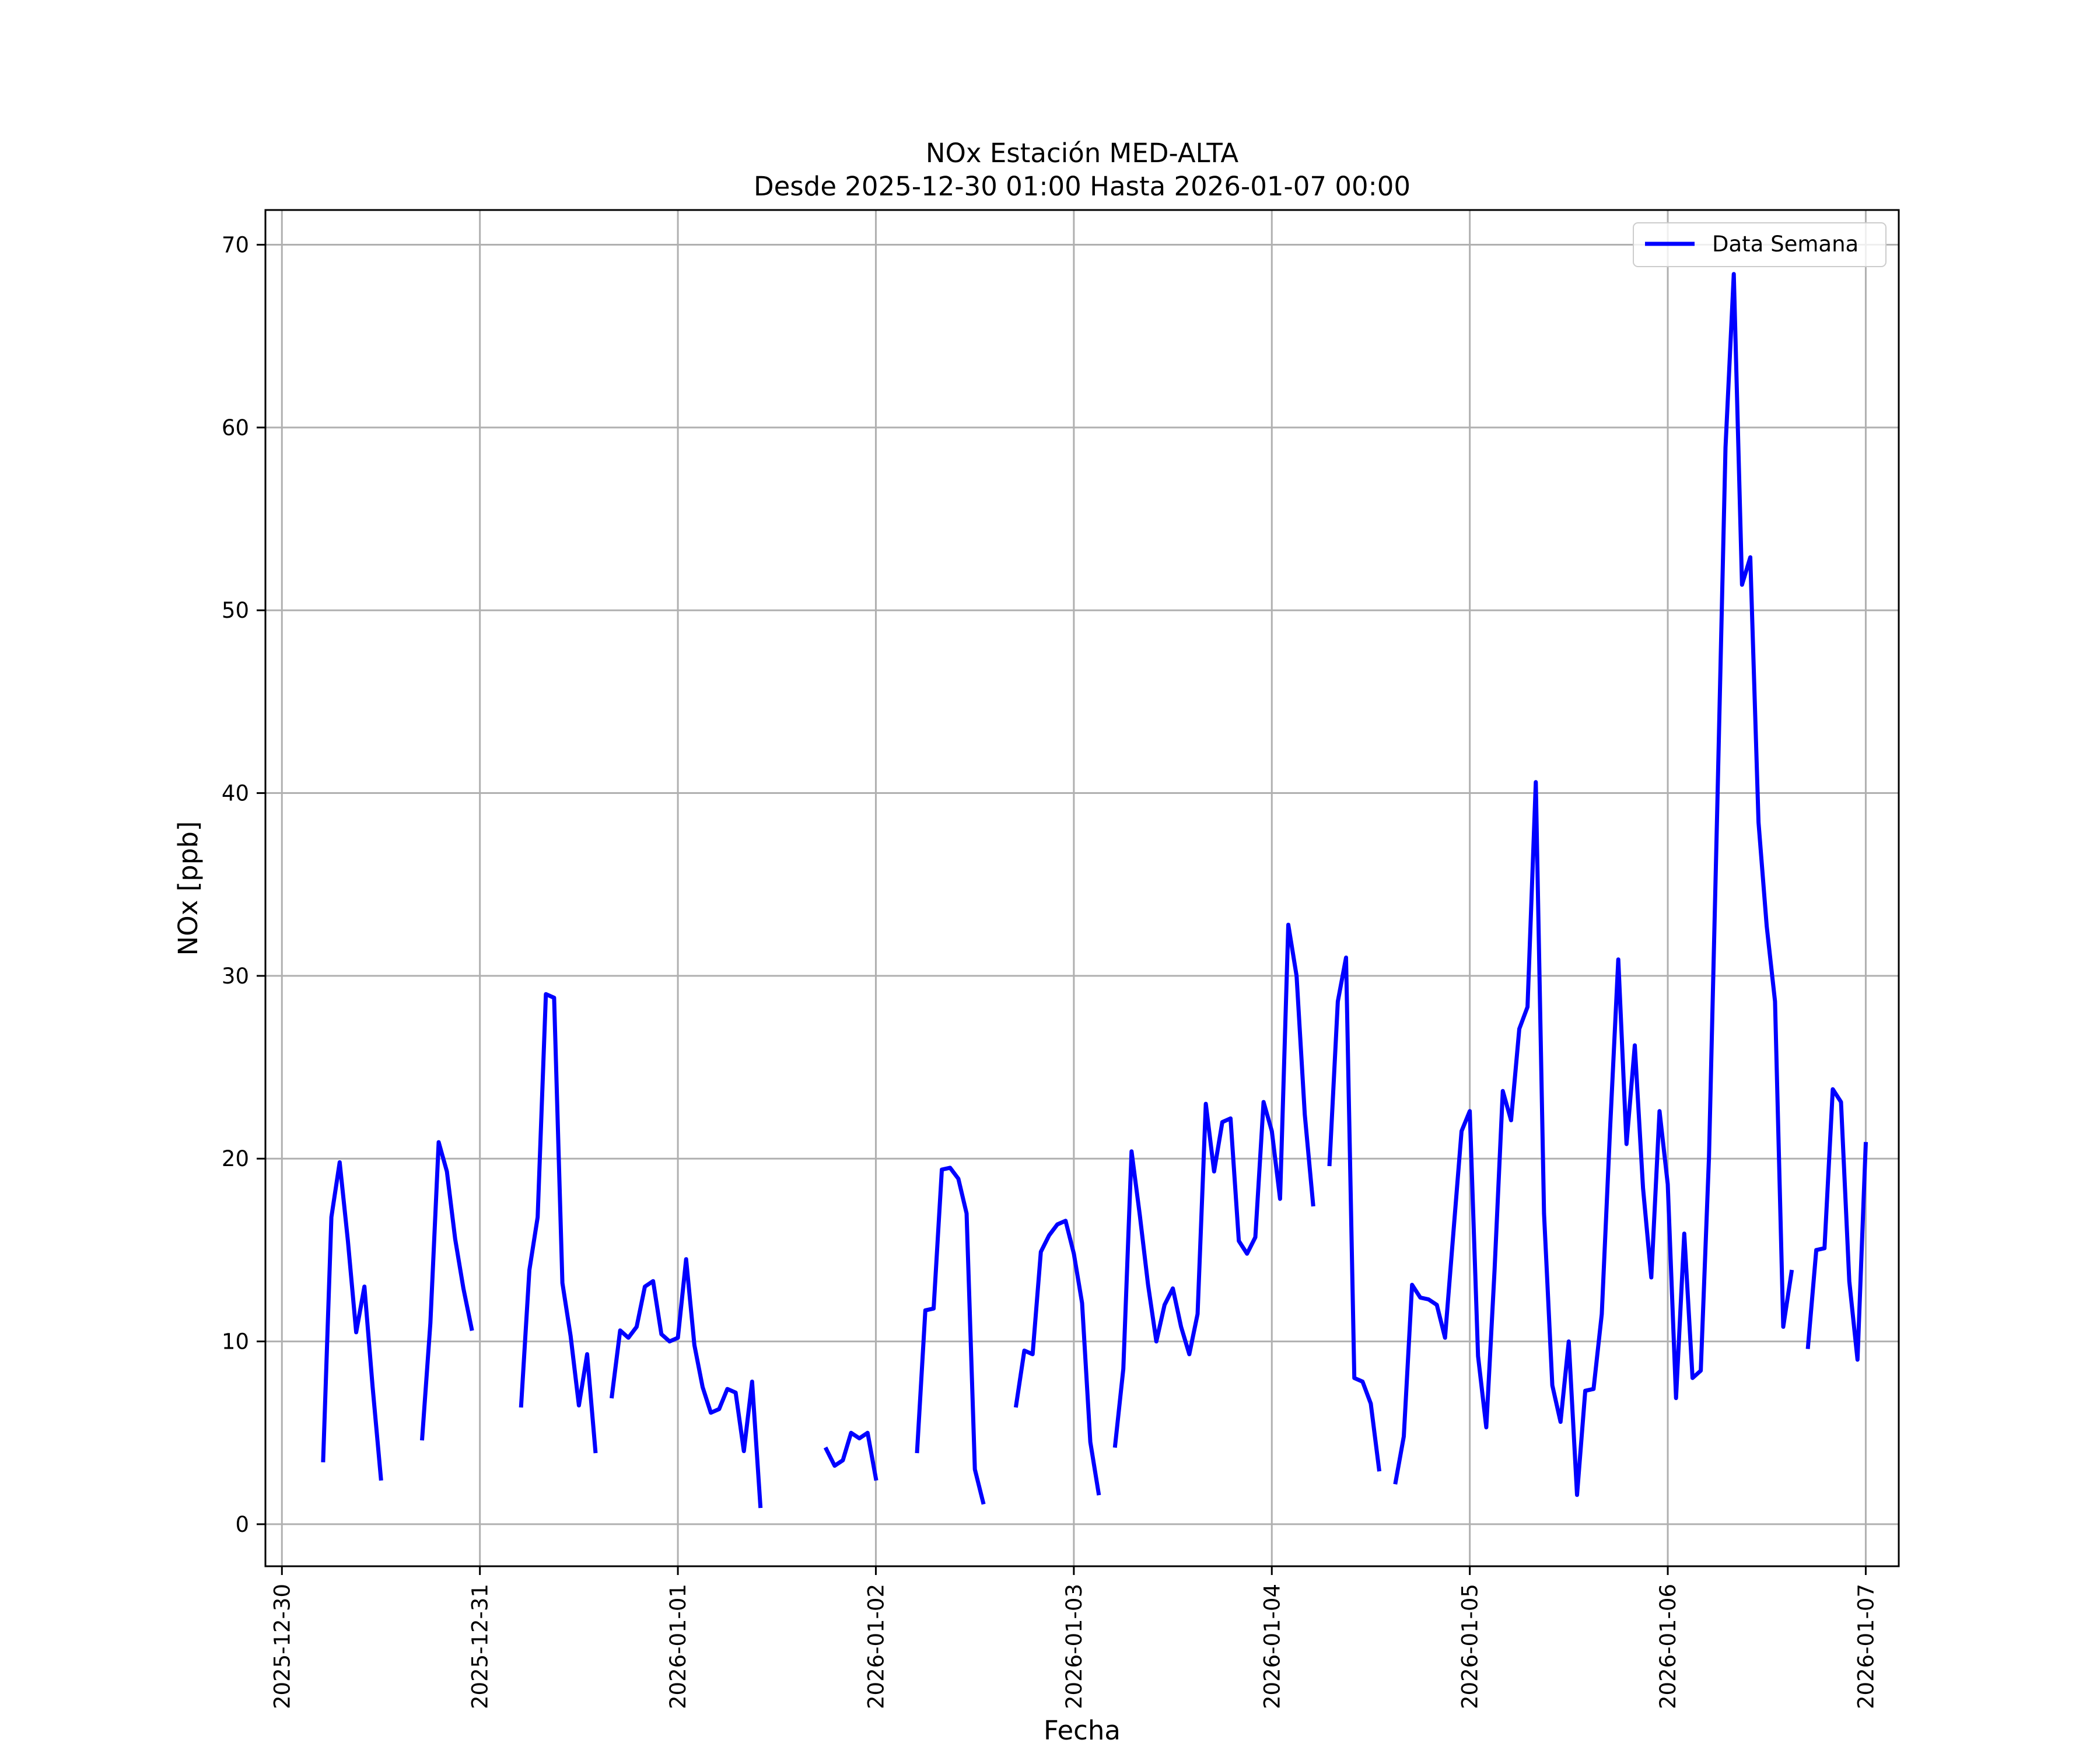 The image size is (2100, 1750). I want to click on y-axis-title: NOx [ppb], so click(188, 888).